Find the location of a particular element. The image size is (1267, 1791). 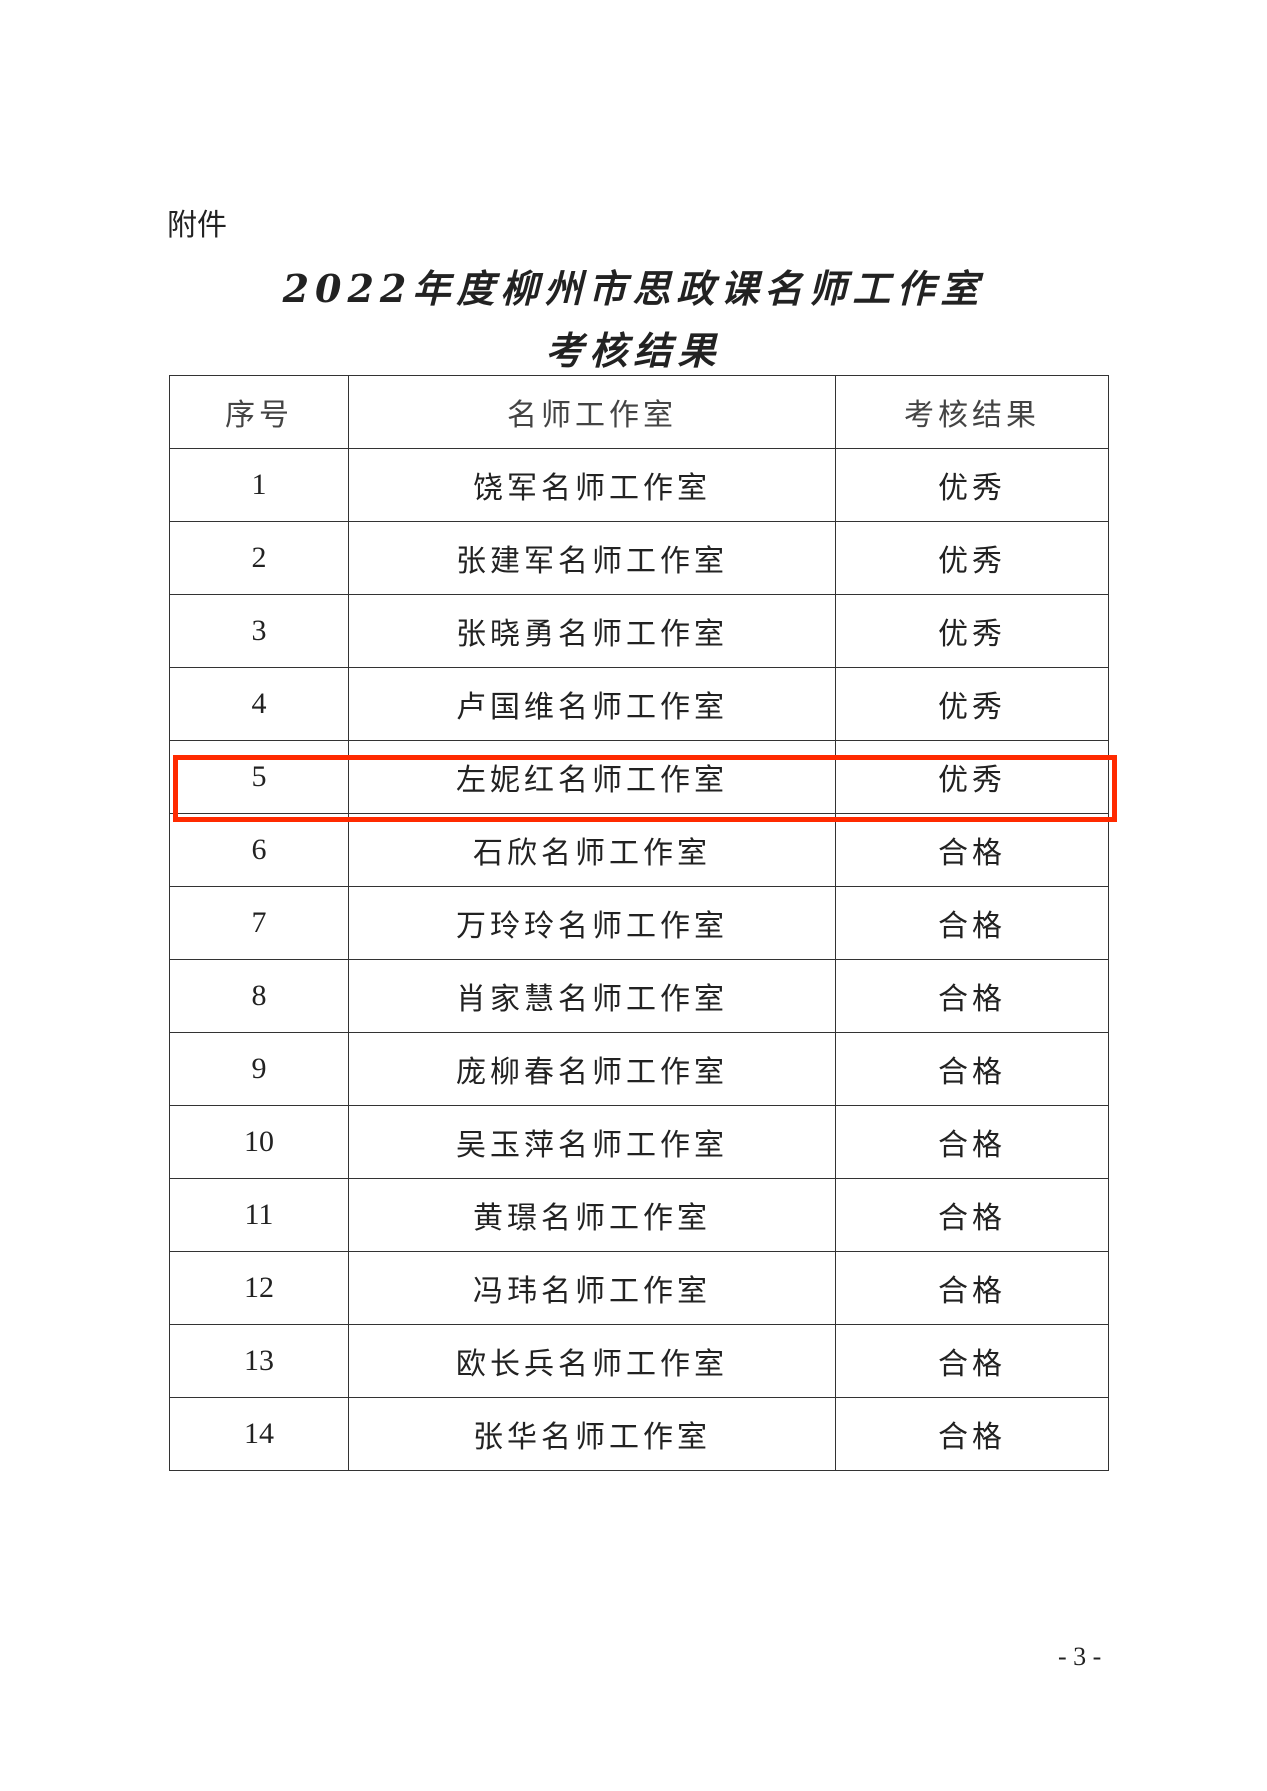

table-row: 8 肖家慧名师工作室 合格 is located at coordinates (639, 996).